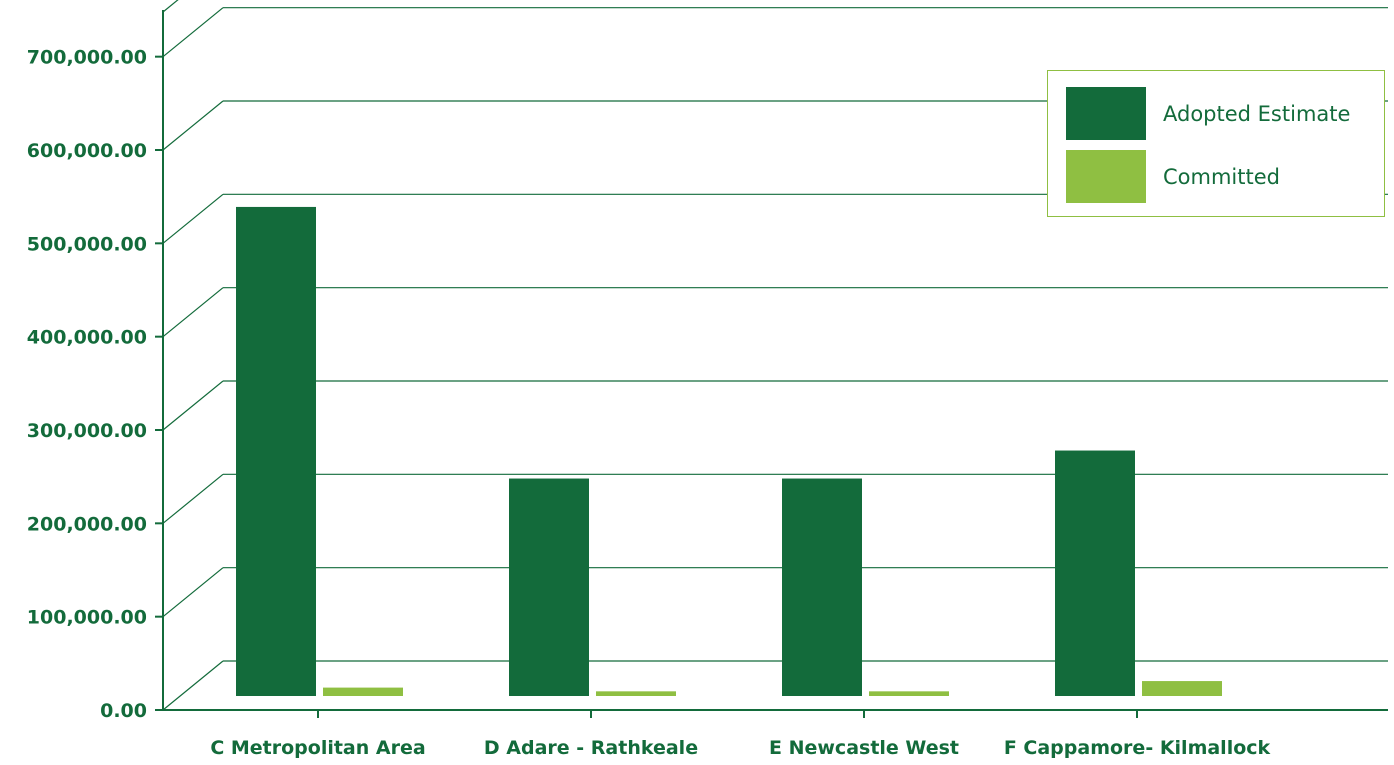  Describe the element at coordinates (864, 748) in the screenshot. I see `x-tick-label: E Newcastle West` at that location.